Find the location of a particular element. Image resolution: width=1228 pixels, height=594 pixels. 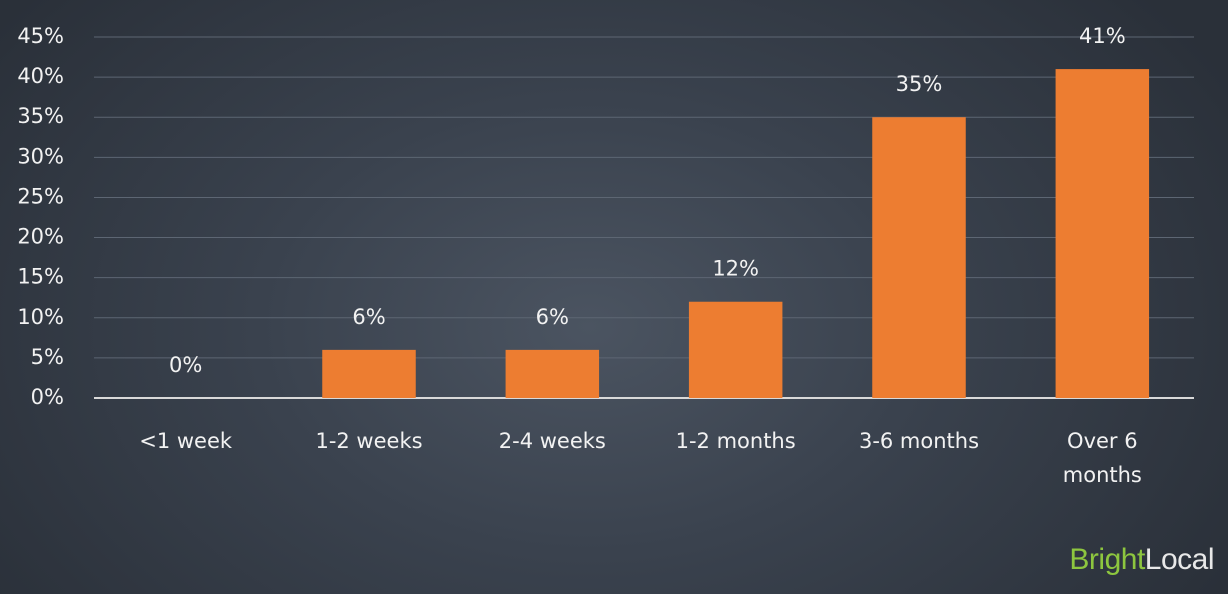

y-tick-label: 10% is located at coordinates (40, 317).